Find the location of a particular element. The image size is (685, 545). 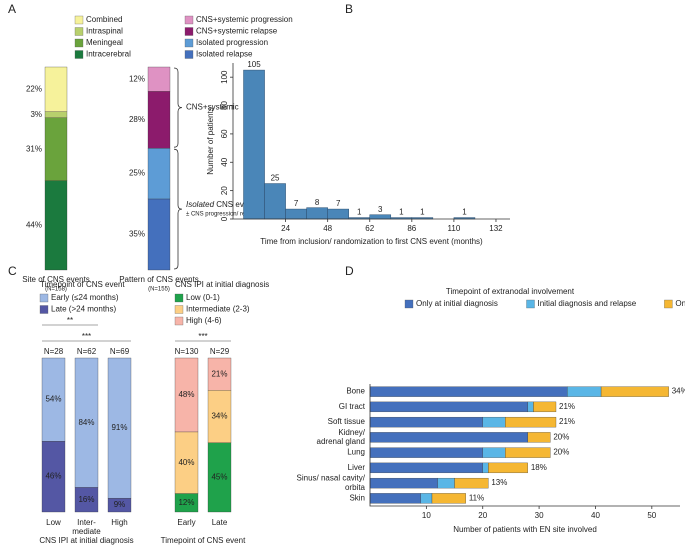

legend-label: Isolated progression is located at coordinates (232, 42).